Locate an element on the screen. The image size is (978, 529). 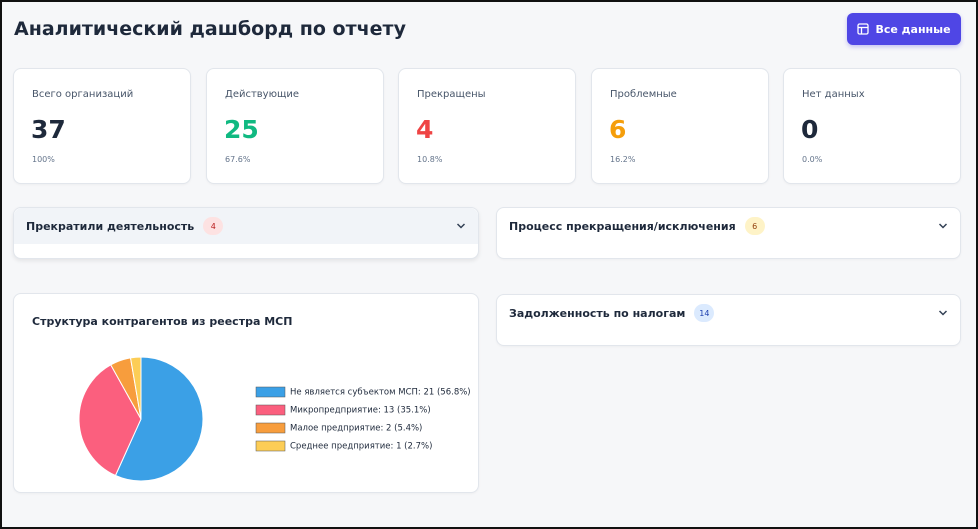
kpi-card: Всего организаций 37 100% is located at coordinates (102, 126).